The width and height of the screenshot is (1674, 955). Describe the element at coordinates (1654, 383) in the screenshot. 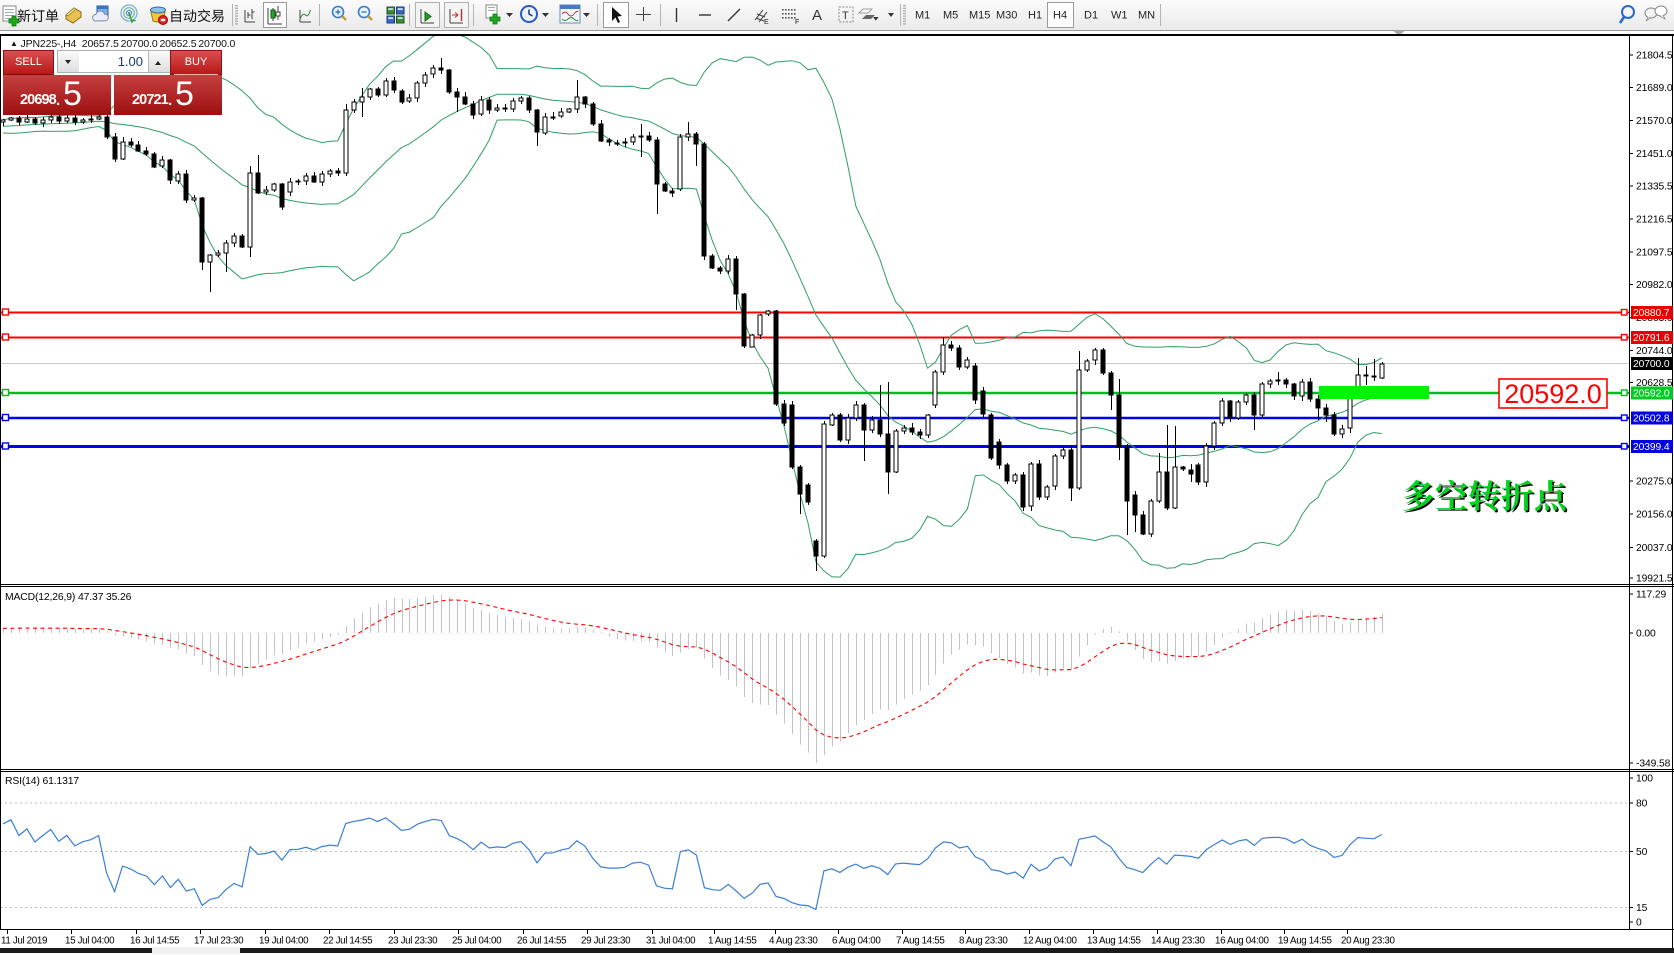

I see `svg-text: 20628.5` at that location.